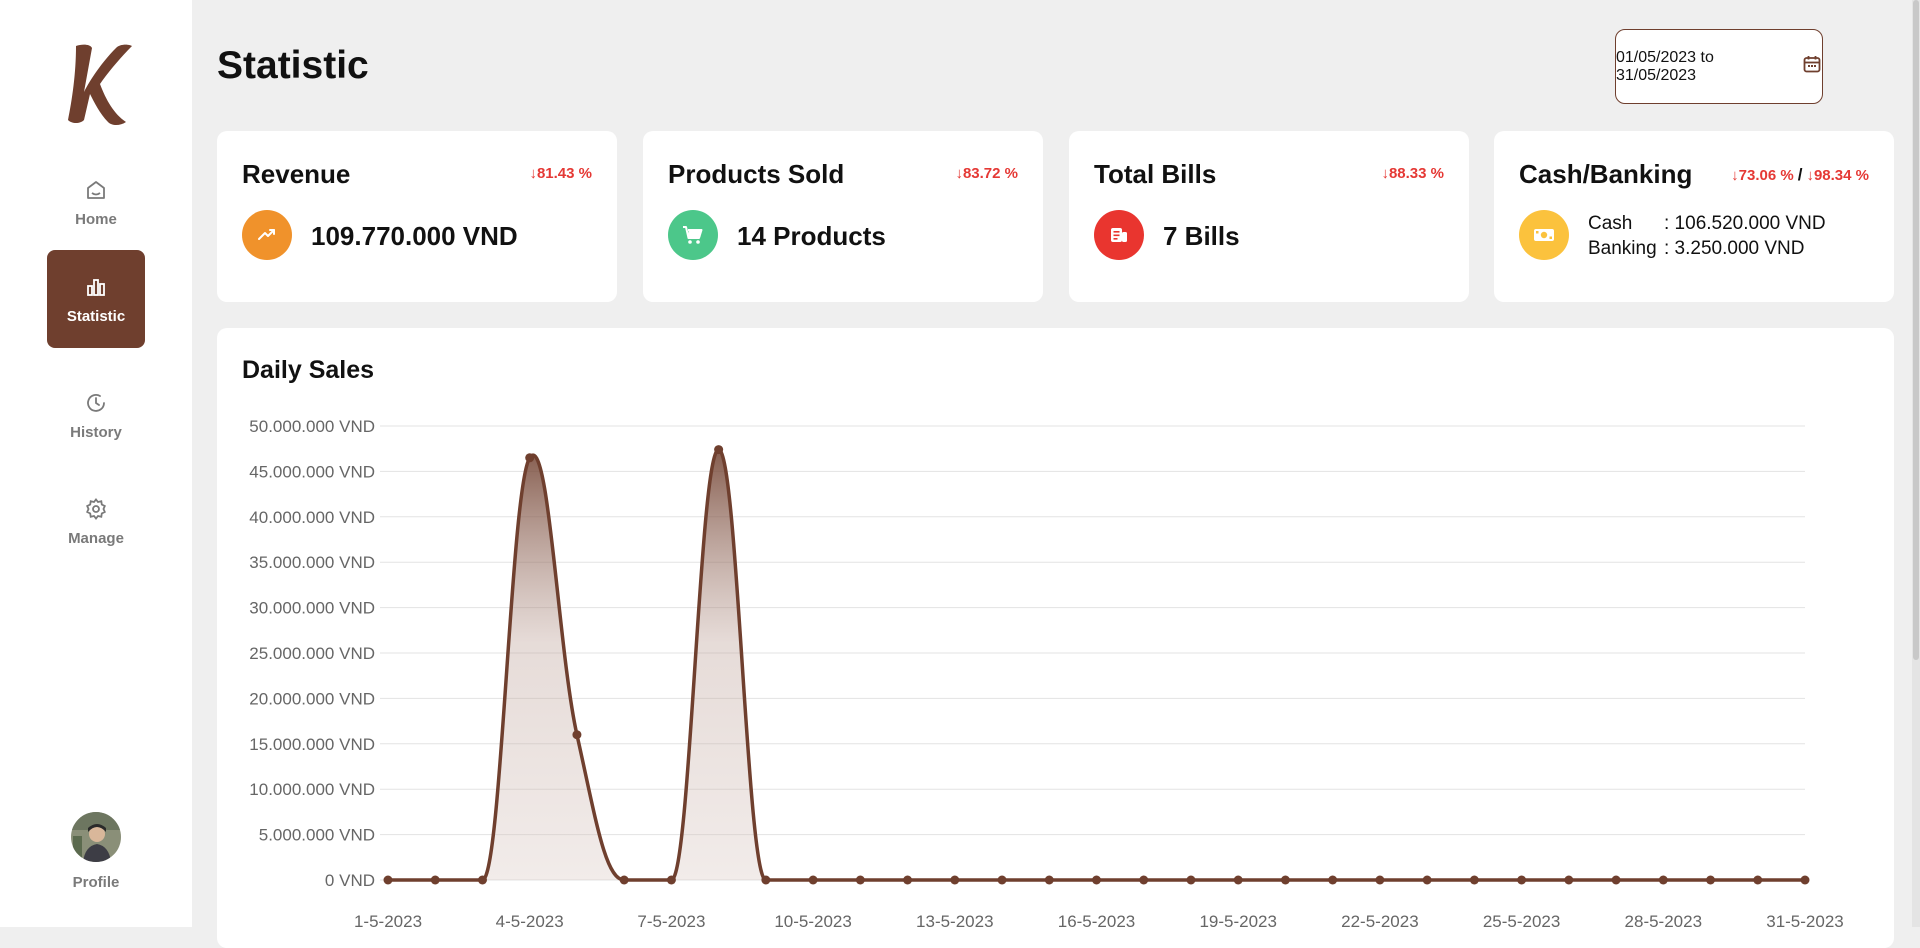  I want to click on revenue-title: Revenue, so click(296, 174).